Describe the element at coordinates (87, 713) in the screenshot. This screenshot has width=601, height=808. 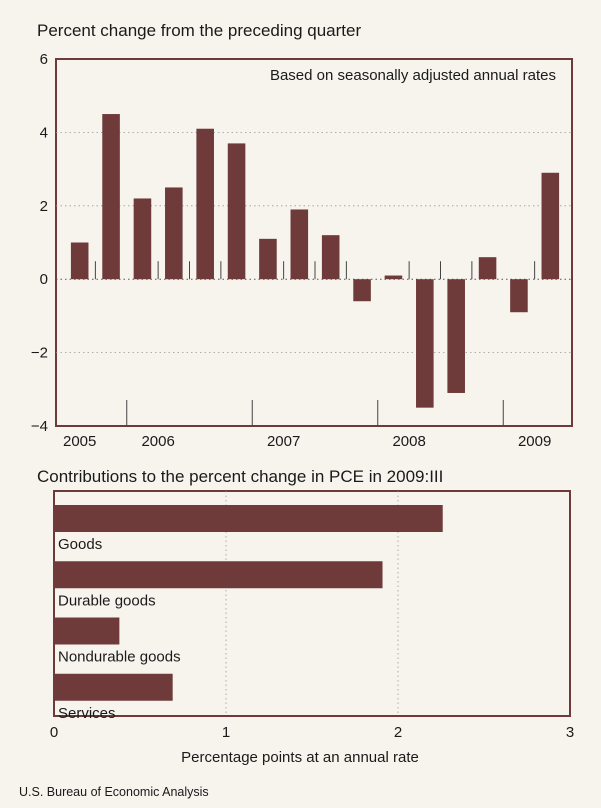
I see `chart2-category-label: Services` at that location.